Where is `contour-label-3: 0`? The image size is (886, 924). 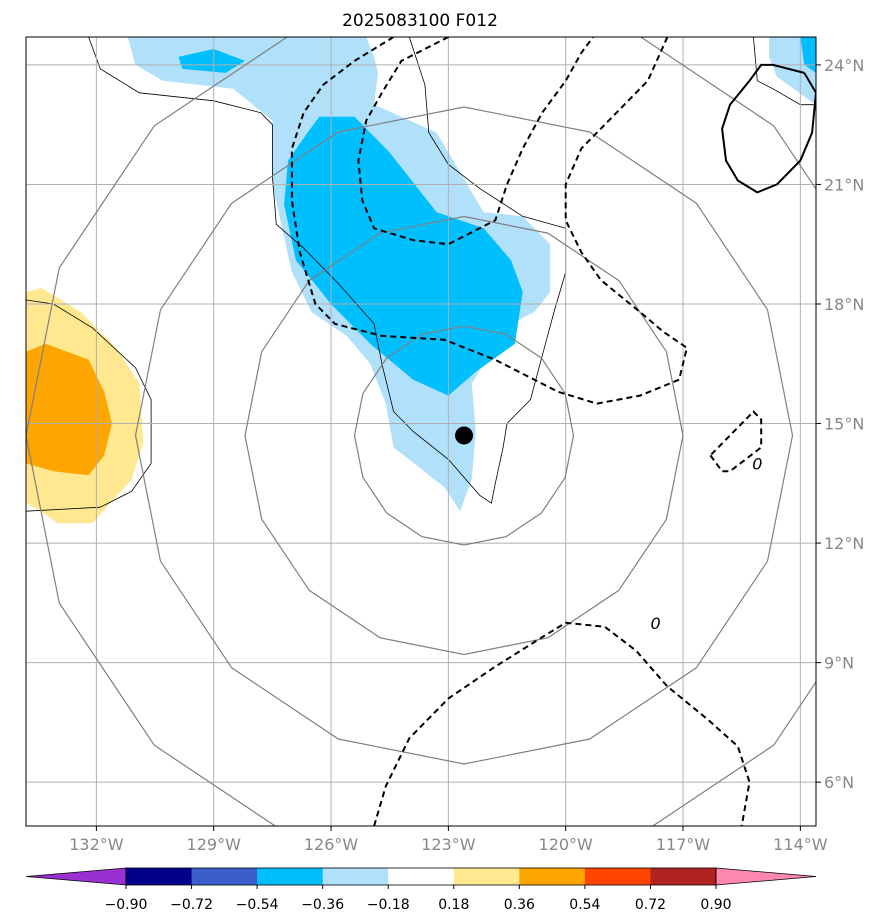 contour-label-3: 0 is located at coordinates (656, 623).